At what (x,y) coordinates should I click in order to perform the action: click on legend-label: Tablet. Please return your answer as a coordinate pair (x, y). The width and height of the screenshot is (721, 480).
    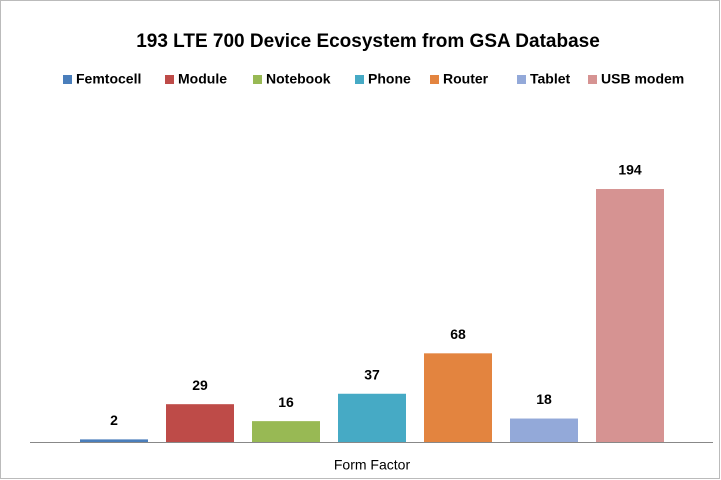
    Looking at the image, I should click on (550, 79).